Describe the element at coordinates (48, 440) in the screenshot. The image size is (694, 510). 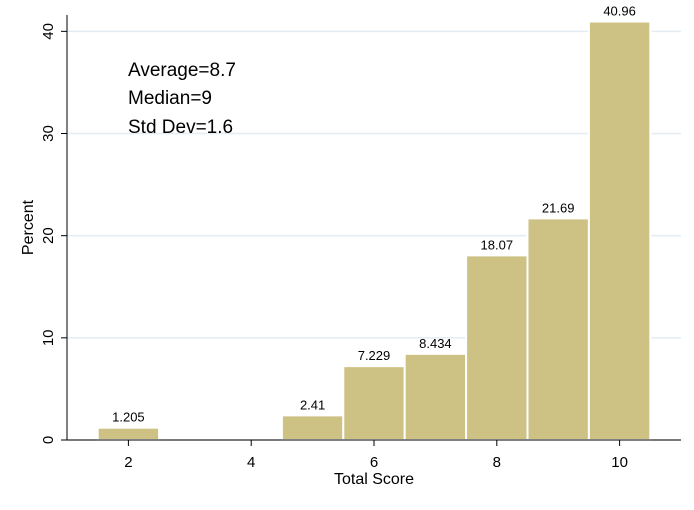
I see `y-tick-label: 0` at that location.